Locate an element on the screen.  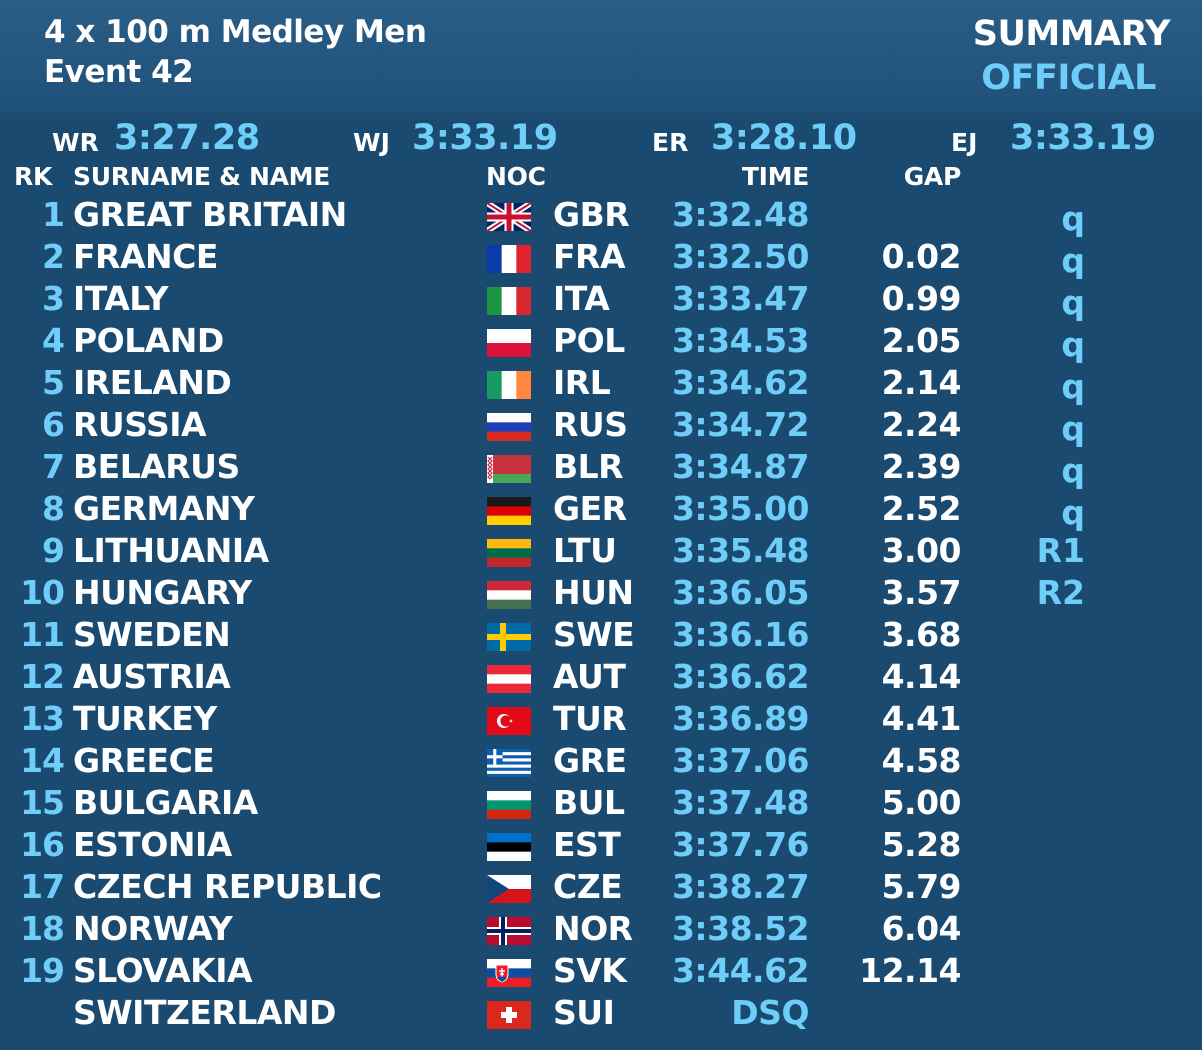
wj-label: WJ is located at coordinates (371, 142).